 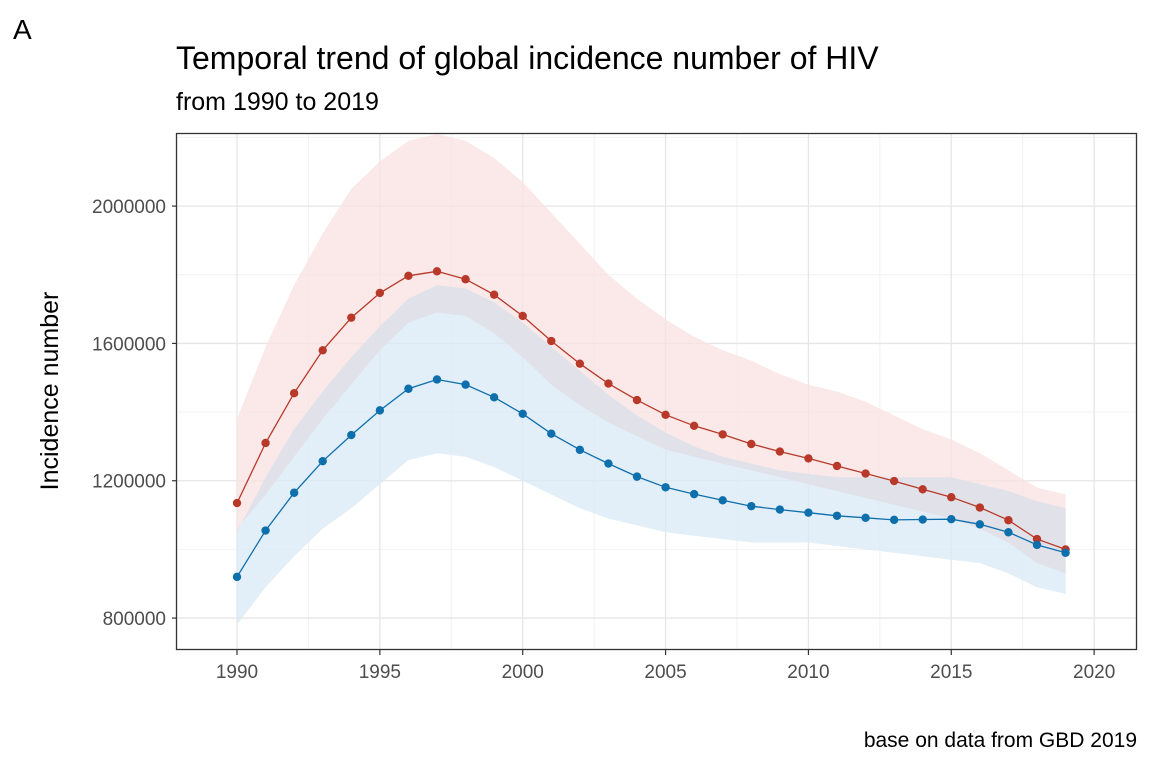 What do you see at coordinates (808, 672) in the screenshot?
I see `x-tick-label: 2010` at bounding box center [808, 672].